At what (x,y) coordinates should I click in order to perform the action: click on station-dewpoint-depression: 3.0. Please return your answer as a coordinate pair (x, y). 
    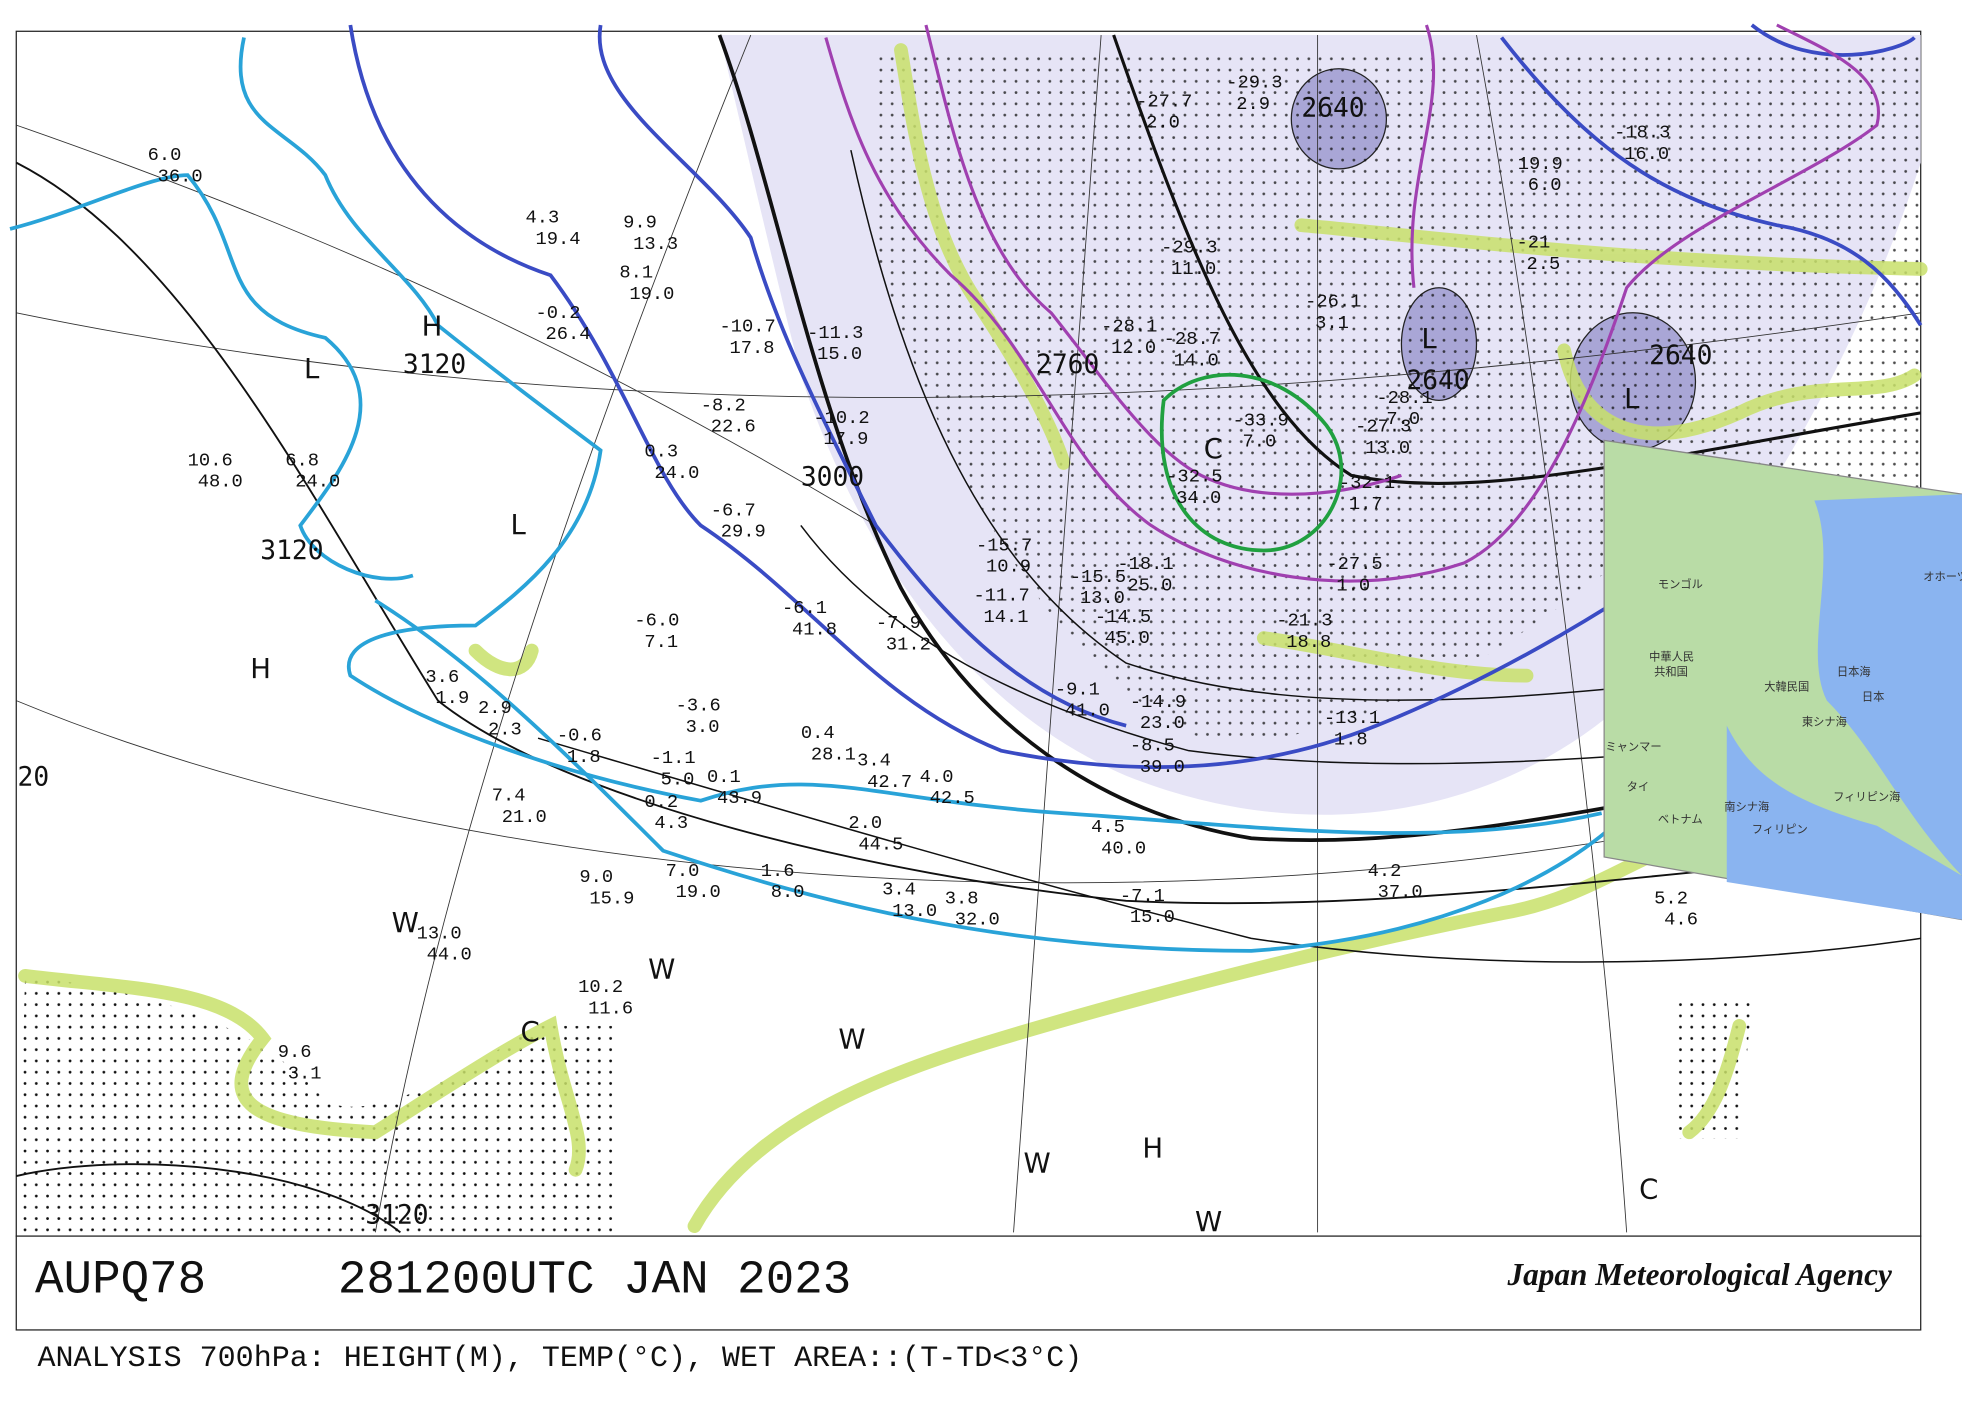
    Looking at the image, I should click on (703, 727).